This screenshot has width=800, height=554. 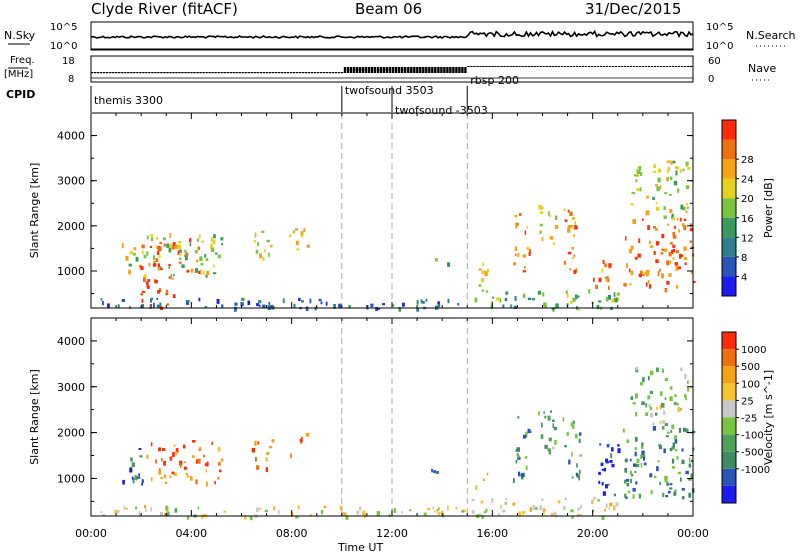 I want to click on cpid-mode-label: rbsp 200, so click(x=494, y=80).